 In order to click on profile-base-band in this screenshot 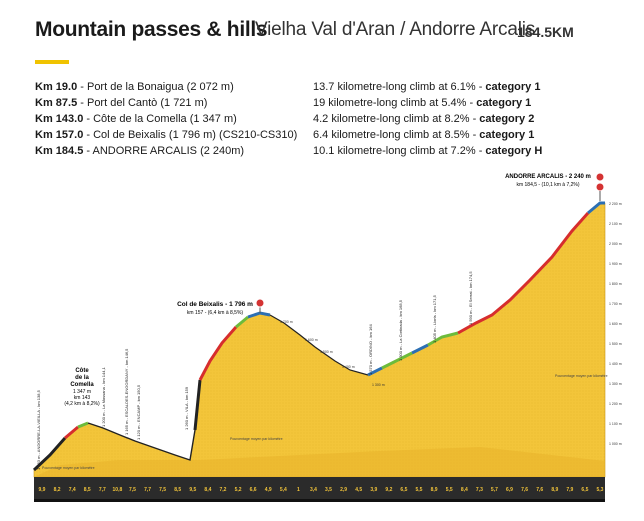, I will do `click(319, 488)`.